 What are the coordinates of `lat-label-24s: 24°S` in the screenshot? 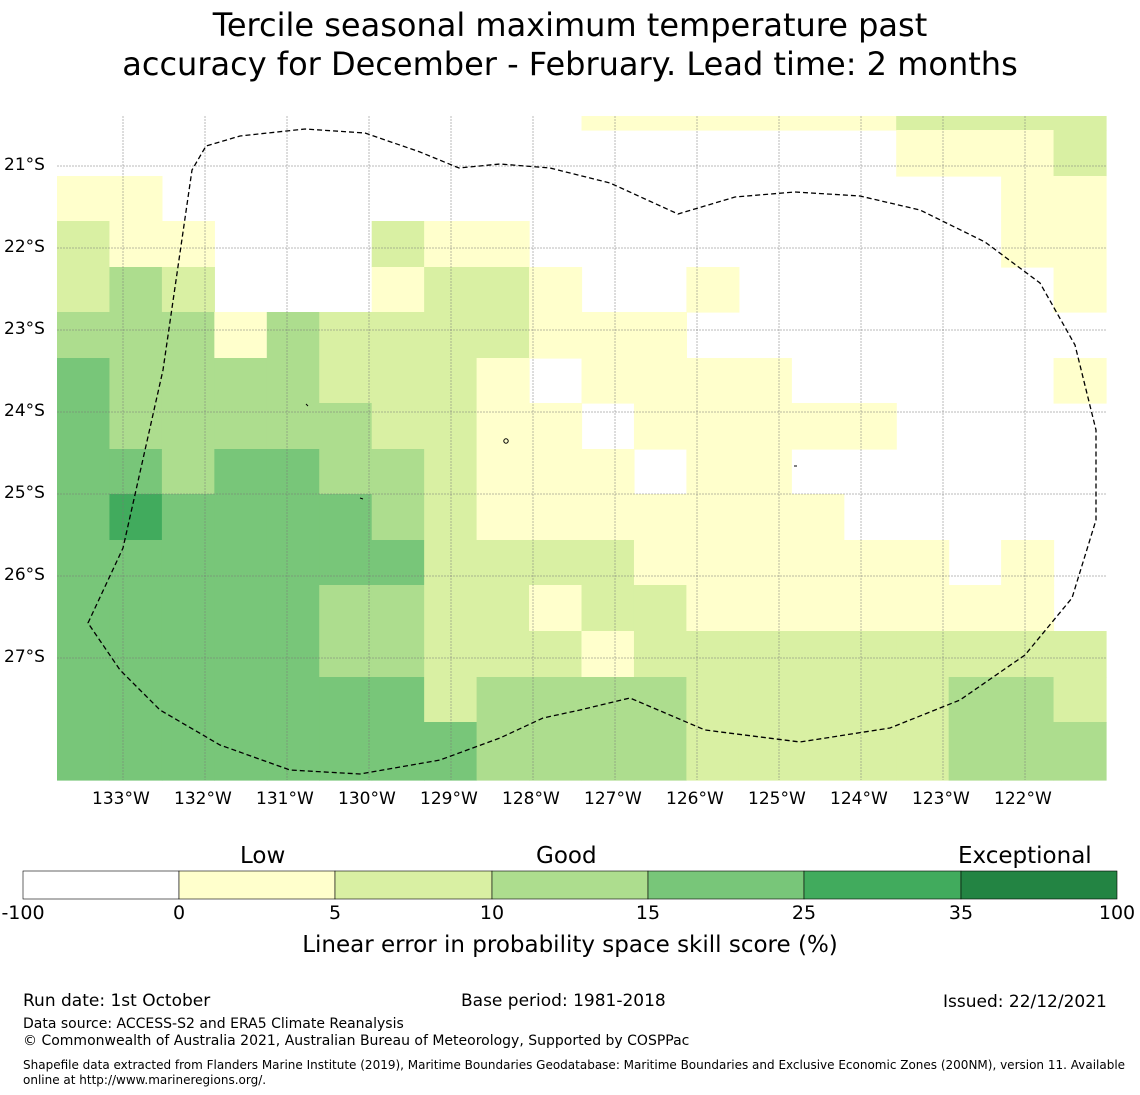 It's located at (24, 411).